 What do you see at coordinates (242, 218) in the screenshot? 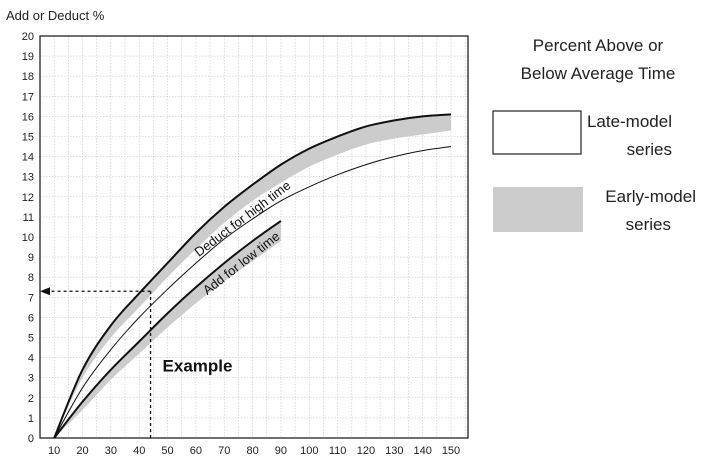
I see `label-deduct-high-time: Deduct for high time` at bounding box center [242, 218].